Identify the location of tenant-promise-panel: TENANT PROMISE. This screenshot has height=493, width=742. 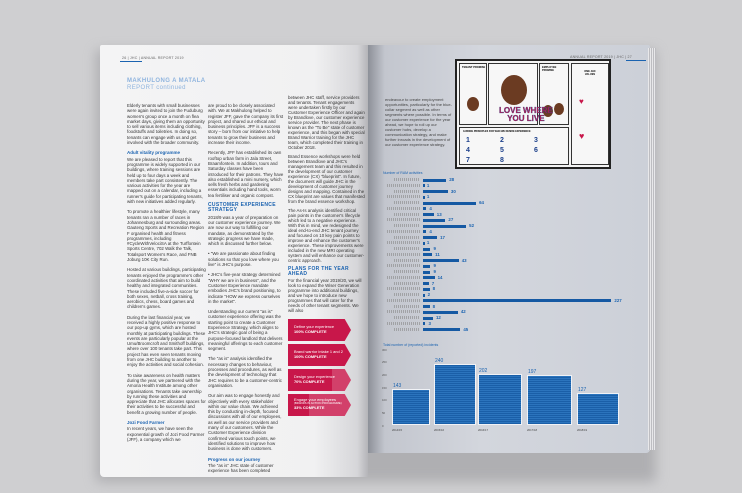
(473, 94).